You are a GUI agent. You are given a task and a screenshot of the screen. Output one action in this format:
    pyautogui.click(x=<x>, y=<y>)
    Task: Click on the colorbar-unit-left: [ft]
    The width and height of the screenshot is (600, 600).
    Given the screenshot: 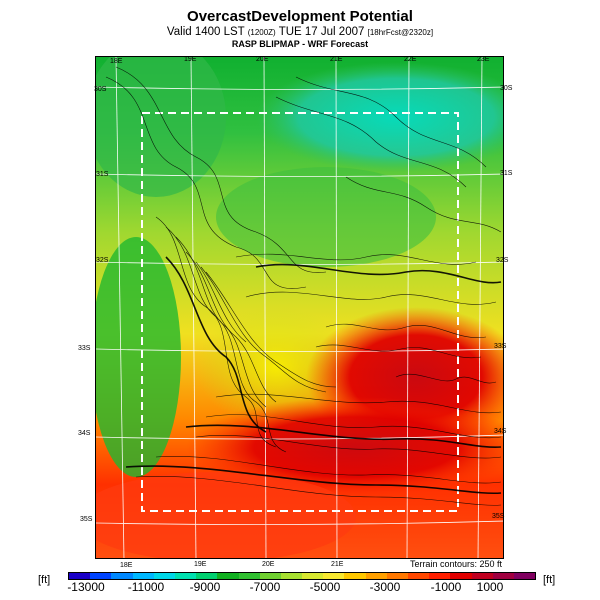 What is the action you would take?
    pyautogui.click(x=44, y=580)
    